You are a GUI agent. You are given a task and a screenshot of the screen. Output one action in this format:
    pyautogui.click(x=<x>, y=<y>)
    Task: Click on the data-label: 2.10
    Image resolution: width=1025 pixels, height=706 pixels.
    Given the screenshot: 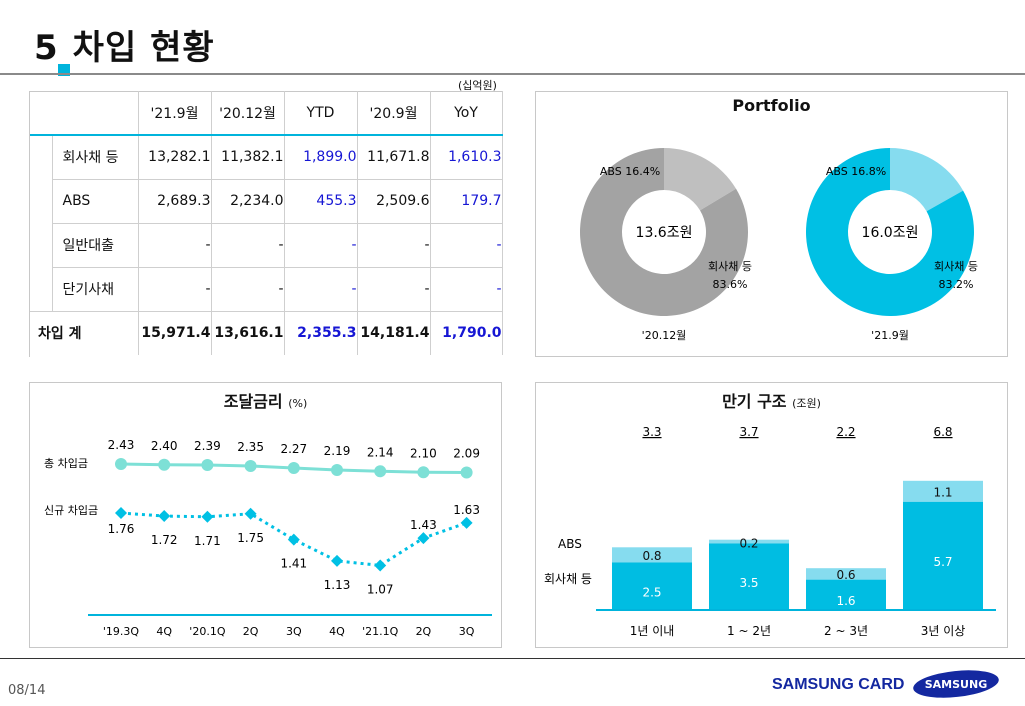 What is the action you would take?
    pyautogui.click(x=423, y=453)
    